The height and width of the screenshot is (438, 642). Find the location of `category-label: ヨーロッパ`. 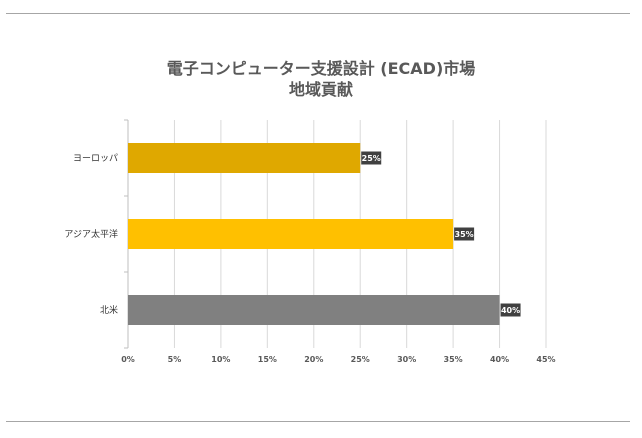

category-label: ヨーロッパ is located at coordinates (95, 158).